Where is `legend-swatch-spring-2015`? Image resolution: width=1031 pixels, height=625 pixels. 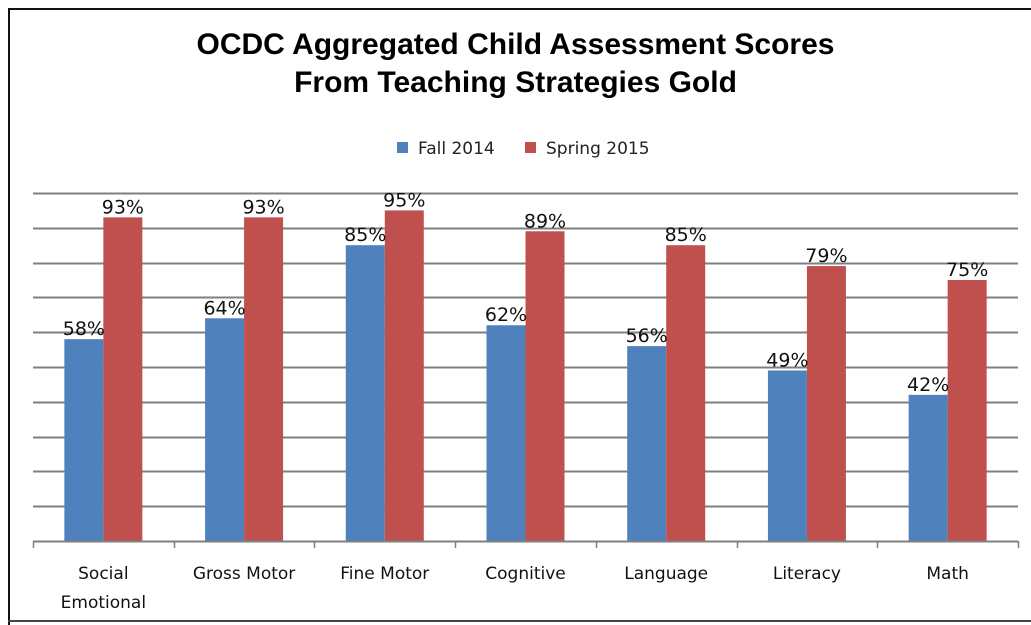
legend-swatch-spring-2015 is located at coordinates (530, 147).